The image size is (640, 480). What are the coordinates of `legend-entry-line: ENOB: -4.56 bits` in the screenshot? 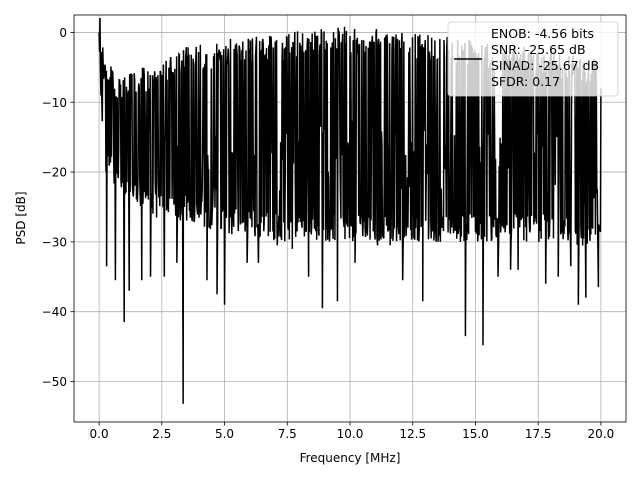 It's located at (542, 33).